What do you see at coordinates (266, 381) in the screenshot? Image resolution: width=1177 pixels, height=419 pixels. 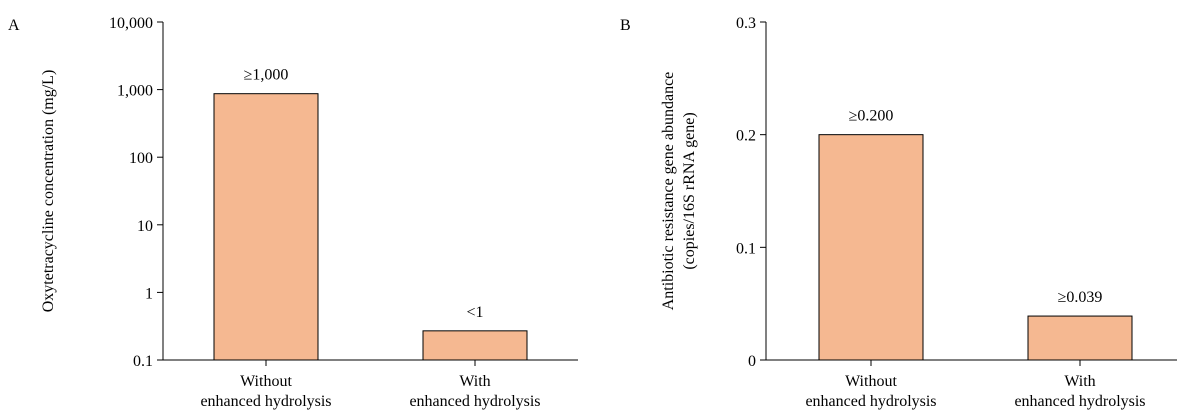 I see `panel-a-x-tick-label: Without` at bounding box center [266, 381].